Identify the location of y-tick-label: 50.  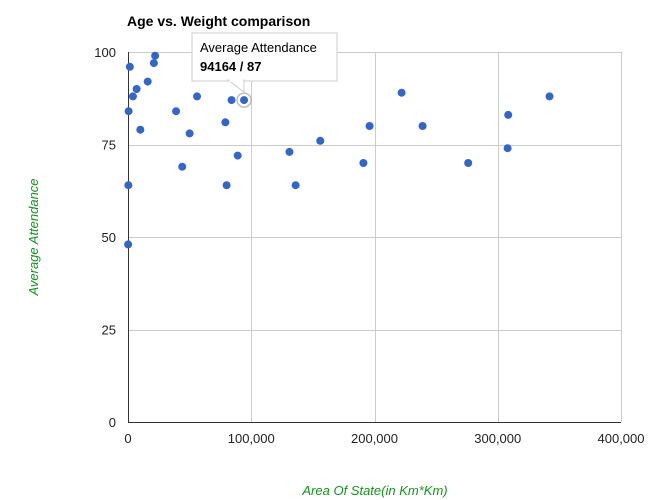
(109, 237).